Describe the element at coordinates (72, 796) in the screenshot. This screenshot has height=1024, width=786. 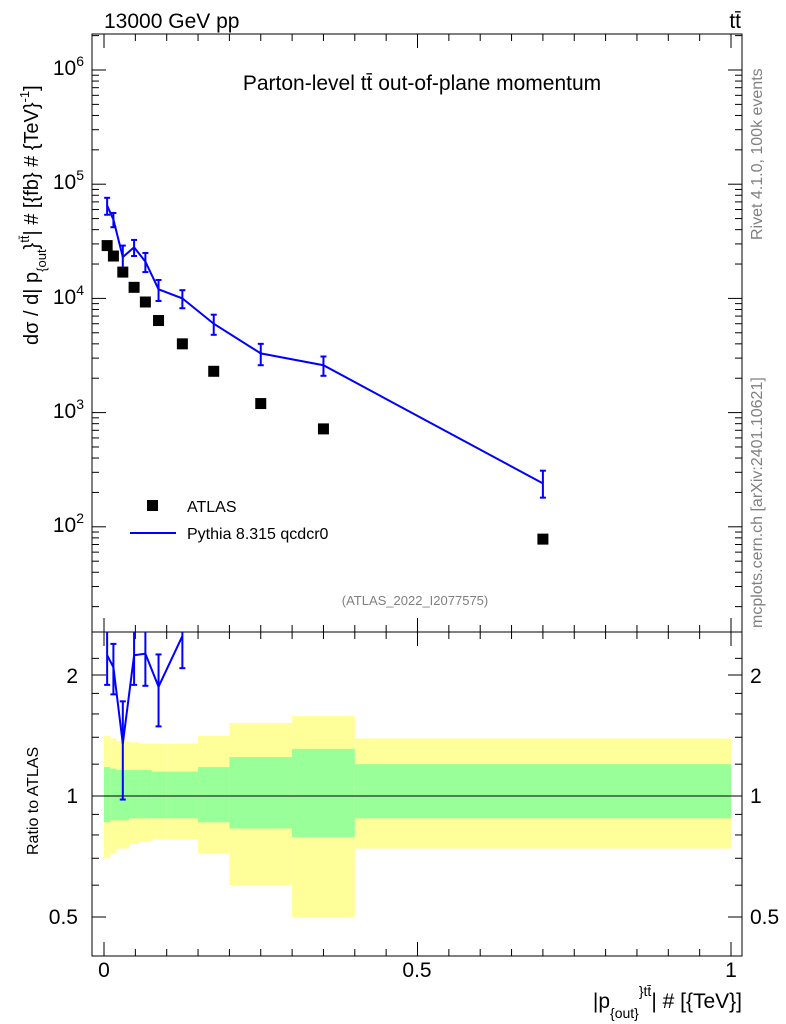
I see `ratio-tick-1-left: 1` at that location.